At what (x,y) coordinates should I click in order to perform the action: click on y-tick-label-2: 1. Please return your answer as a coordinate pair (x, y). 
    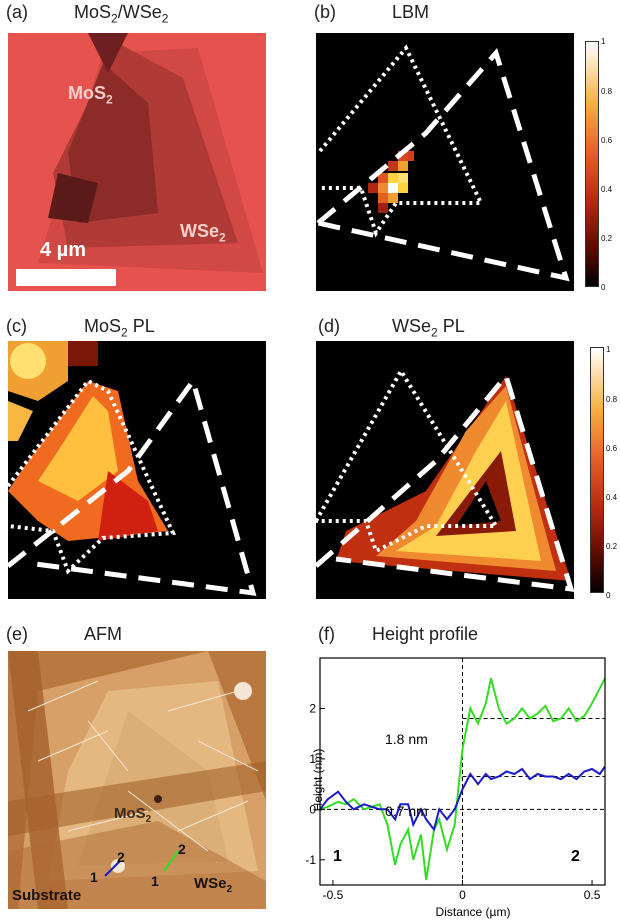
    Looking at the image, I should click on (312, 759).